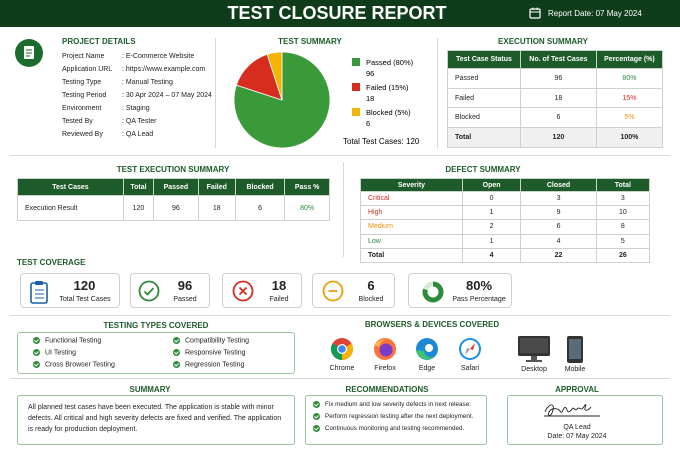 The height and width of the screenshot is (453, 680). I want to click on table-cell: Low, so click(411, 241).